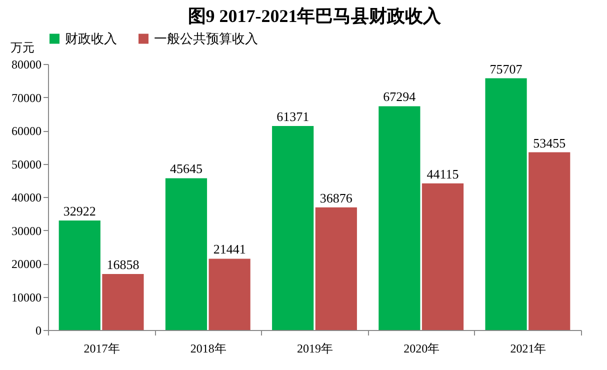  I want to click on data-label: 53455, so click(549, 142).